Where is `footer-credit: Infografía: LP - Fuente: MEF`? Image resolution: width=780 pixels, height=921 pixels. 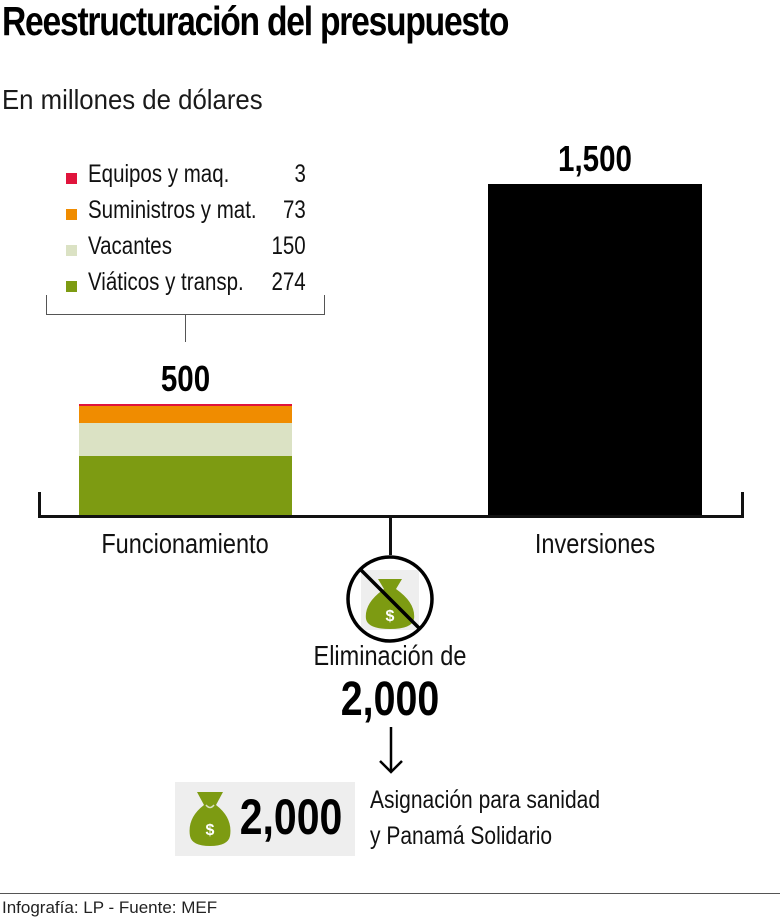
footer-credit: Infografía: LP - Fuente: MEF is located at coordinates (110, 907).